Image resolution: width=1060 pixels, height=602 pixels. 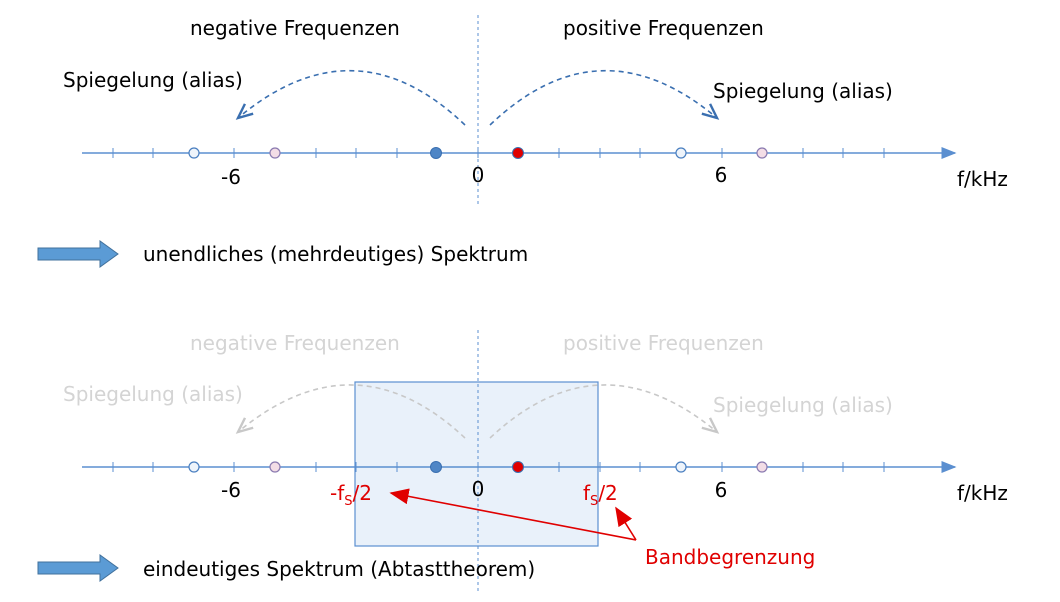 I want to click on band-limit-box, so click(x=476, y=464).